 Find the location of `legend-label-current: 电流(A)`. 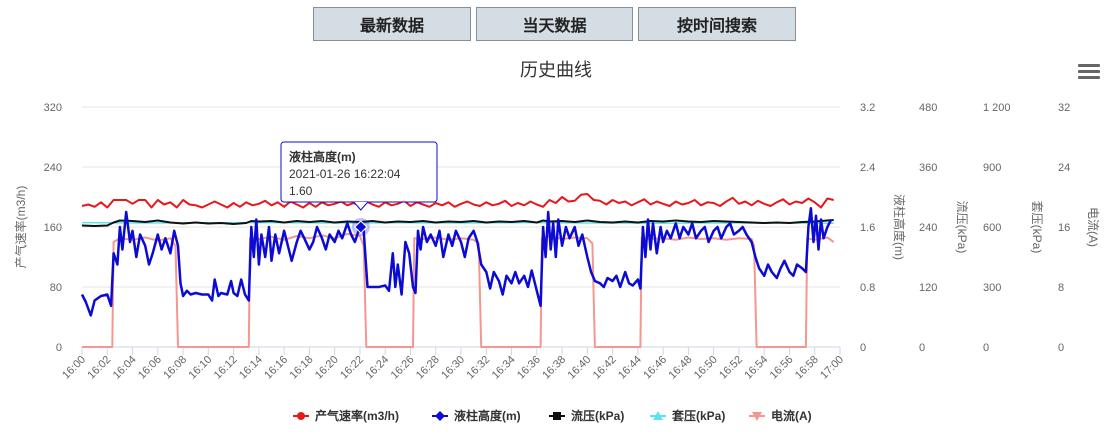

legend-label-current: 电流(A) is located at coordinates (791, 415).